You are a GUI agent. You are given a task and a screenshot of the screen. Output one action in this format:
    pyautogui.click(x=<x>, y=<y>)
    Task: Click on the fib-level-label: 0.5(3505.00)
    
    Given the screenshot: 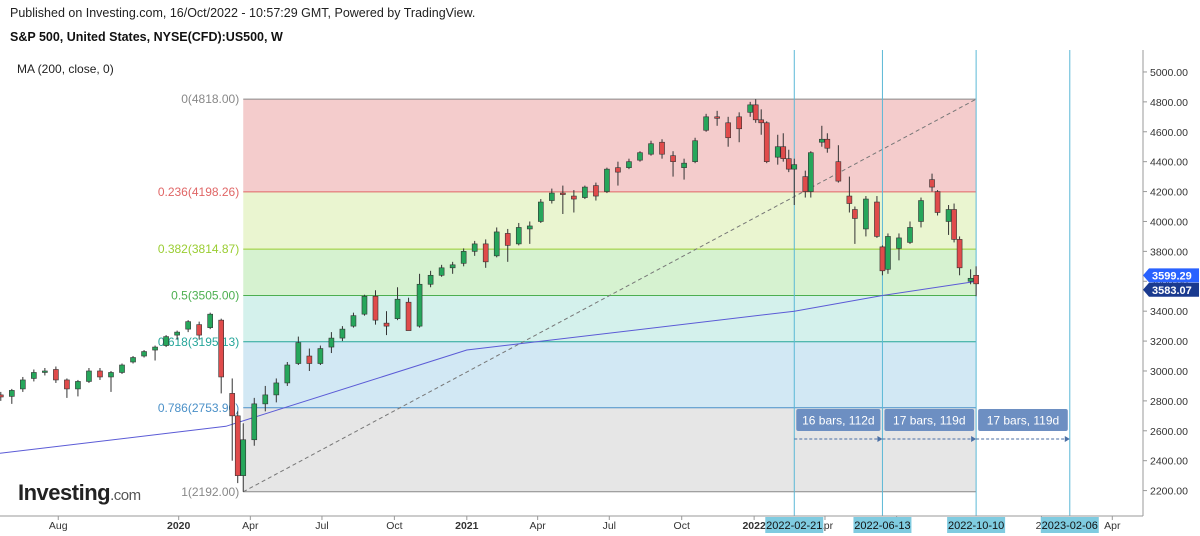 What is the action you would take?
    pyautogui.click(x=205, y=295)
    